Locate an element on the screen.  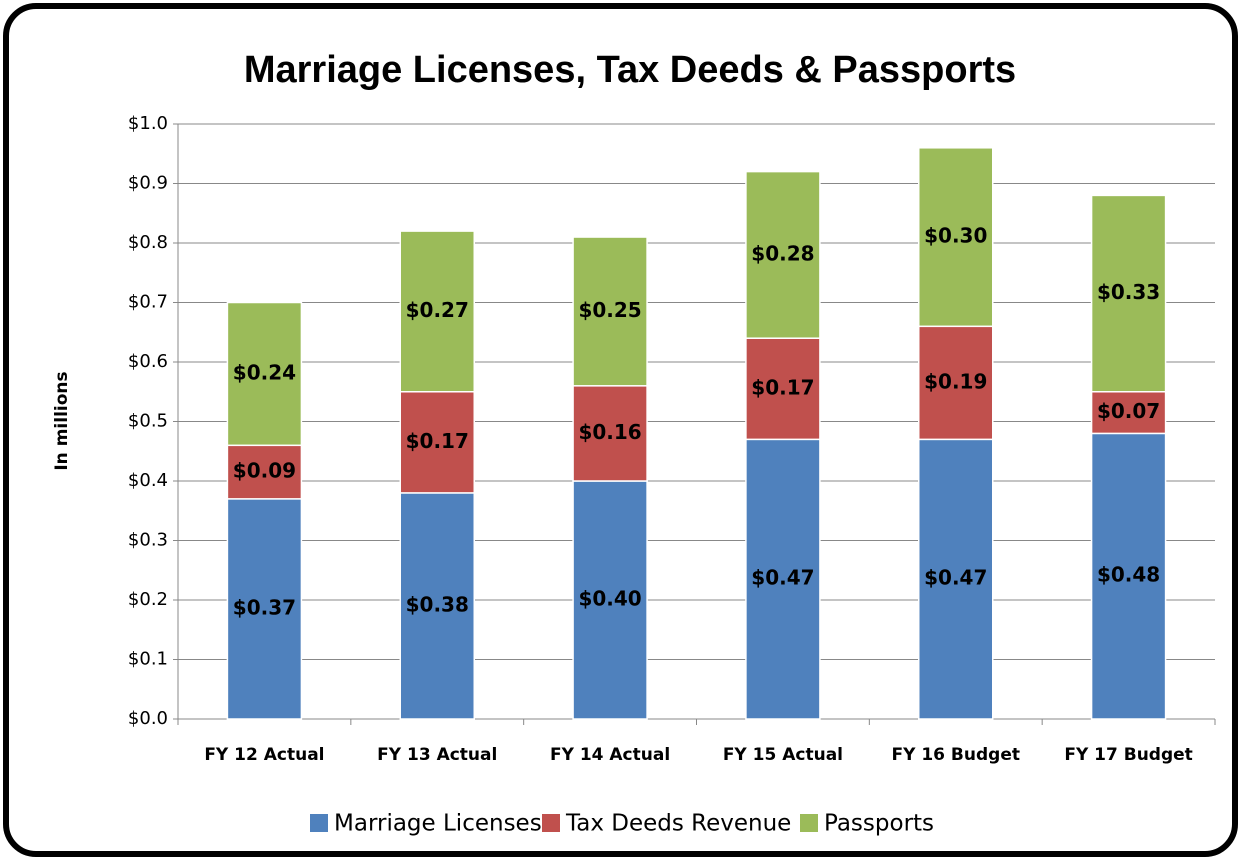
y-tick-label: $0.8 is located at coordinates (148, 242).